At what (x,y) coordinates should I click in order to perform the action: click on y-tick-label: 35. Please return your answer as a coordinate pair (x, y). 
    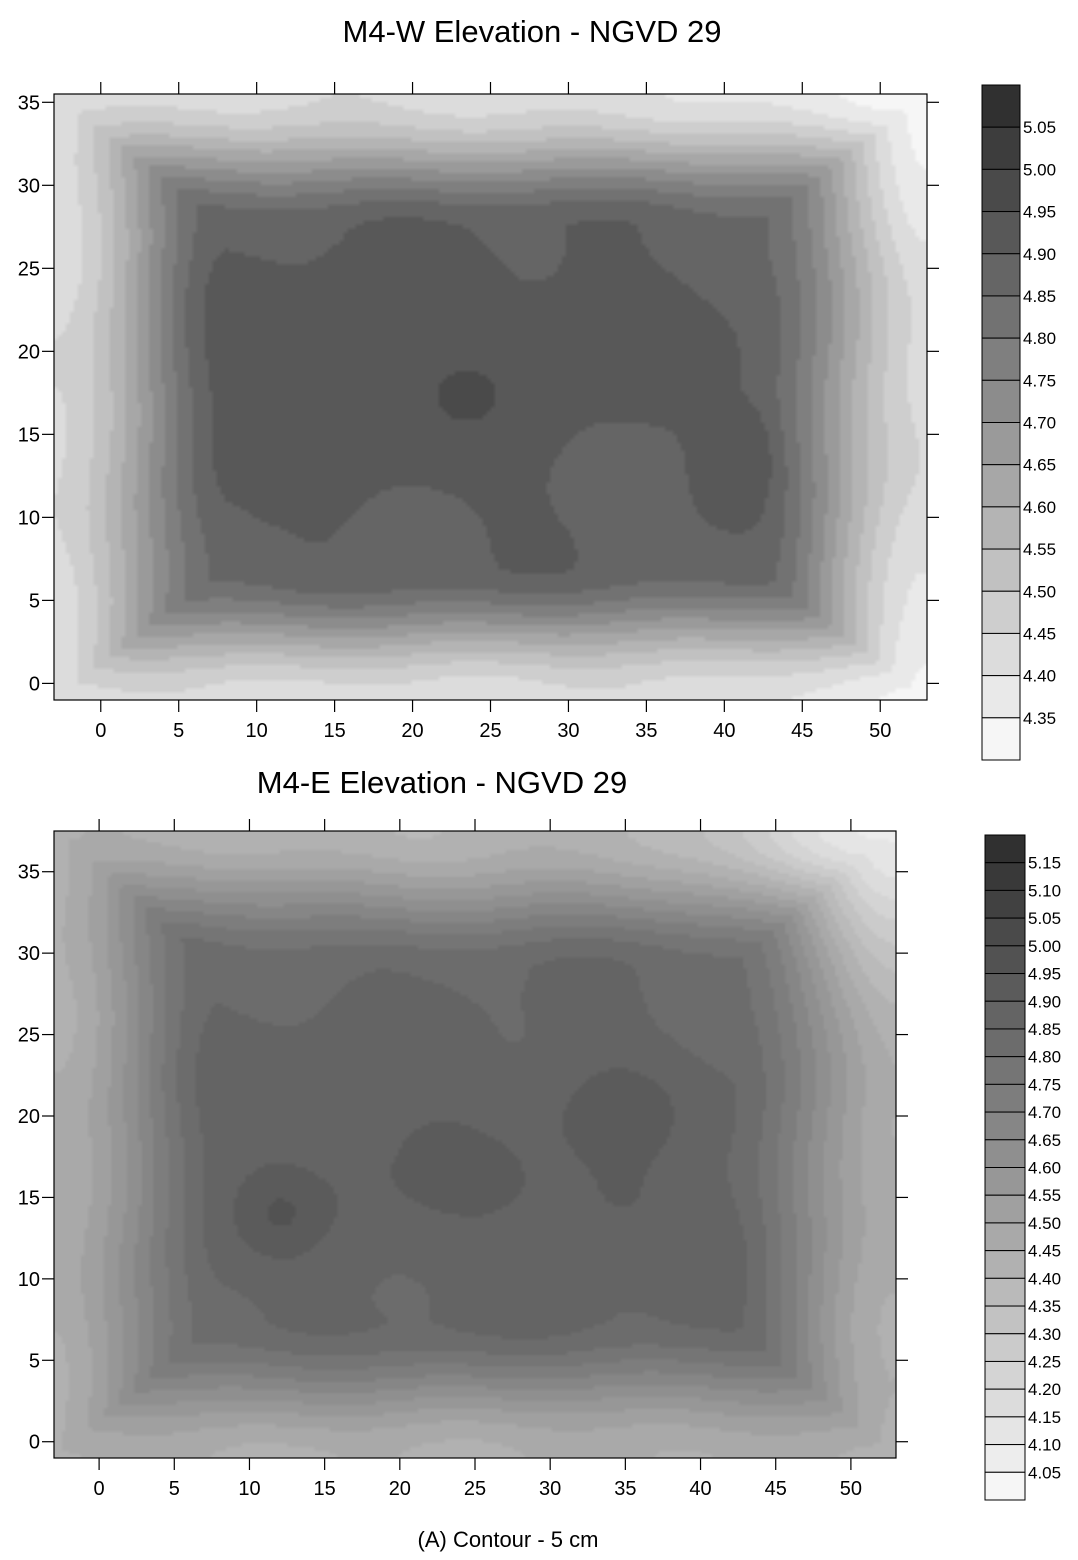
    Looking at the image, I should click on (29, 873).